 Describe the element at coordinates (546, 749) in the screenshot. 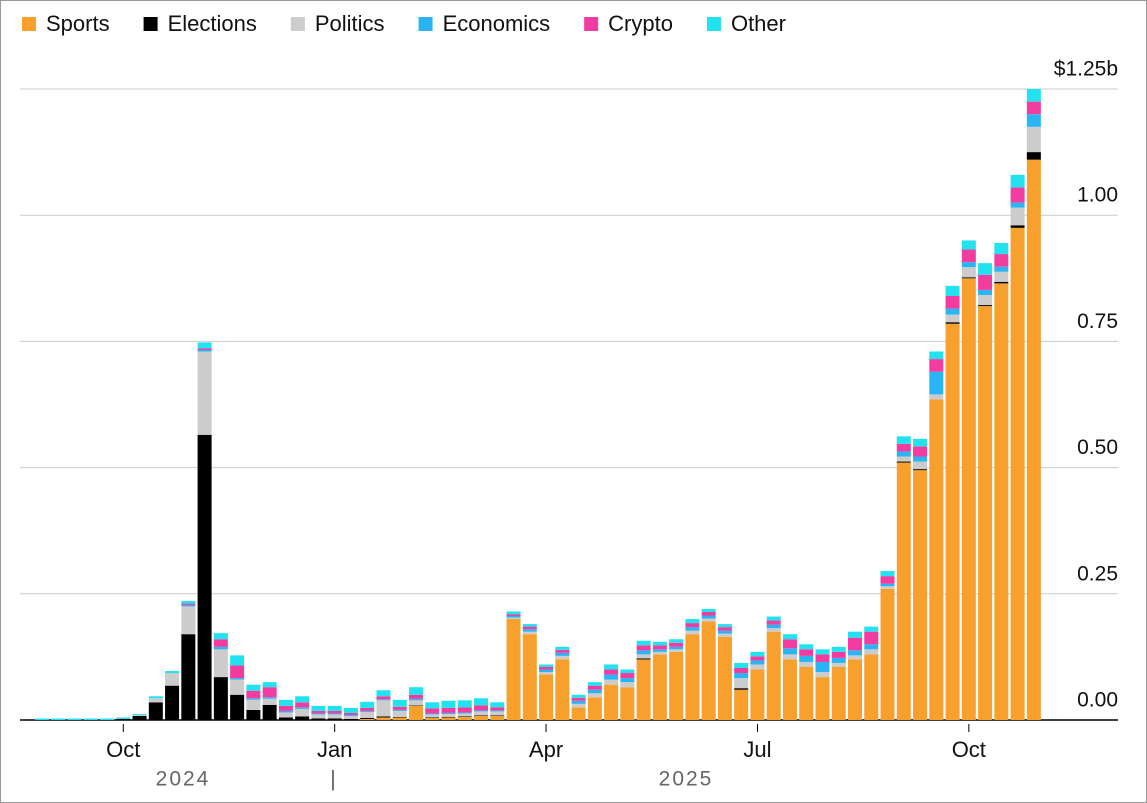

I see `x-tick-label: Apr` at that location.